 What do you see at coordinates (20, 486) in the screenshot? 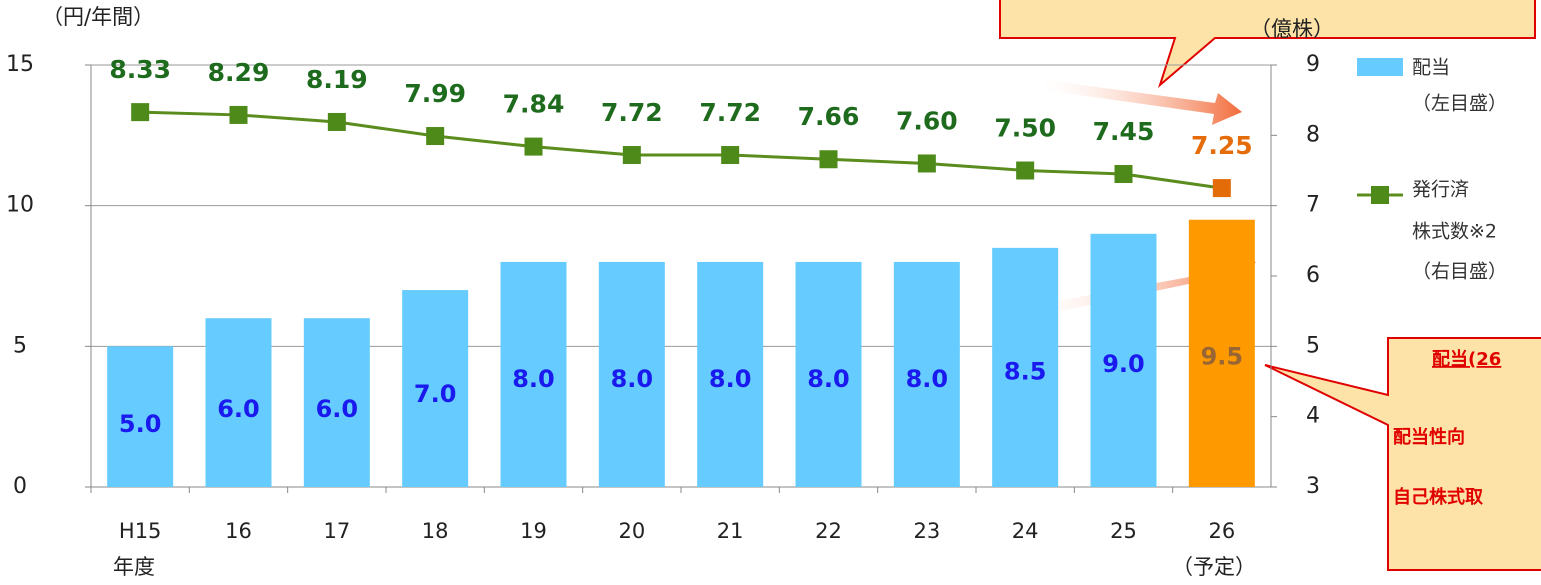
I see `y-tick-label: 0` at bounding box center [20, 486].